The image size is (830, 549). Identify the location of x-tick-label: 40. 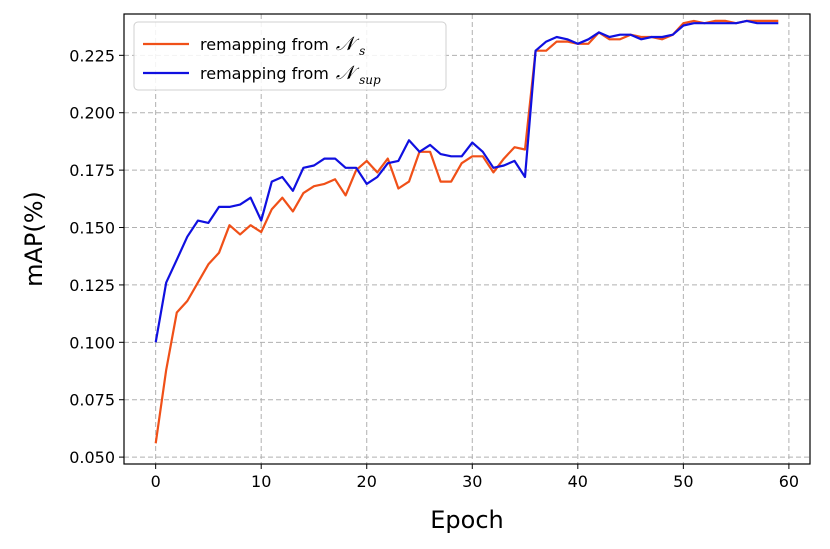
(578, 481).